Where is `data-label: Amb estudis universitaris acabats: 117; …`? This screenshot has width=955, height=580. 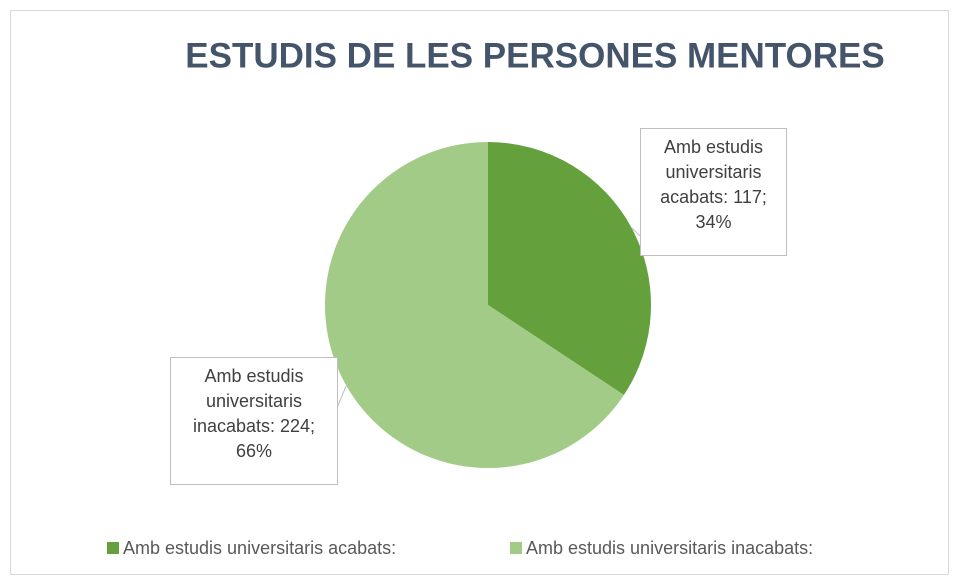
data-label: Amb estudis universitaris acabats: 117; … is located at coordinates (713, 192).